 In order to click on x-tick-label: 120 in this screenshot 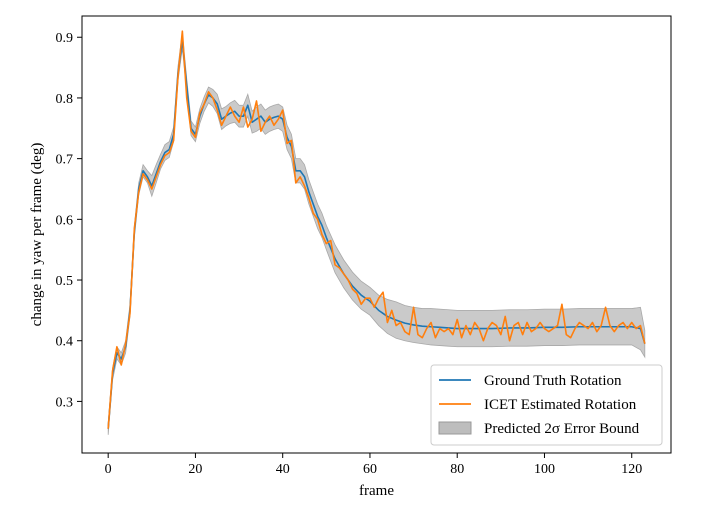, I will do `click(631, 469)`.